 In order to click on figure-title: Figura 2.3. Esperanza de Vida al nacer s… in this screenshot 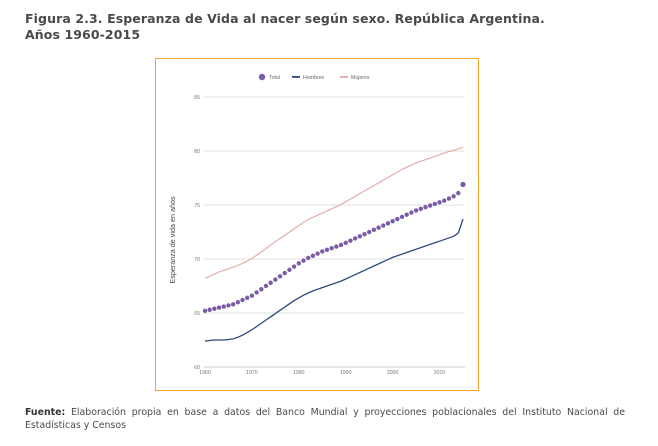, I will do `click(285, 27)`.